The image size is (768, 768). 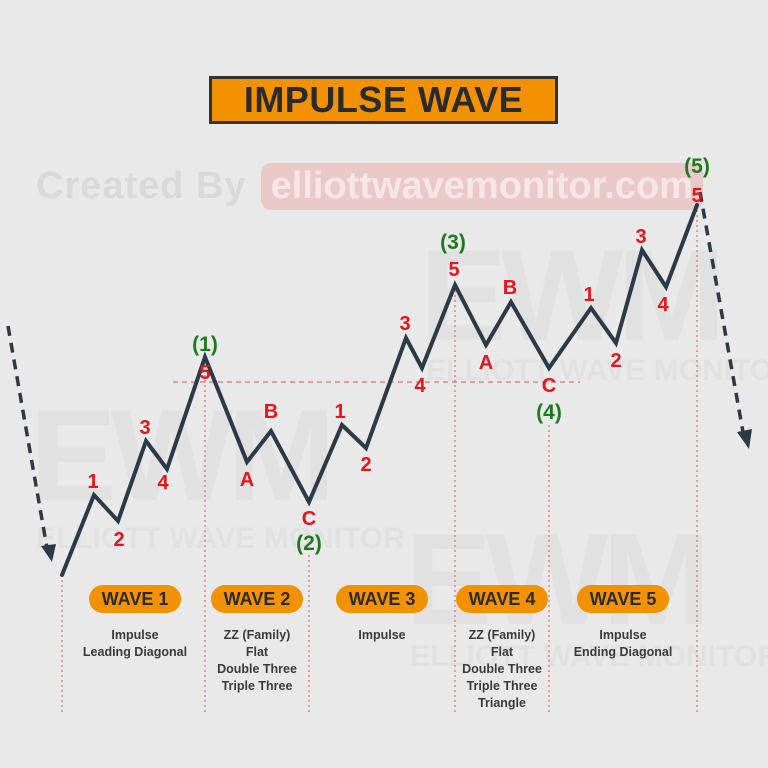 What do you see at coordinates (205, 344) in the screenshot?
I see `degree-label-1: (1)` at bounding box center [205, 344].